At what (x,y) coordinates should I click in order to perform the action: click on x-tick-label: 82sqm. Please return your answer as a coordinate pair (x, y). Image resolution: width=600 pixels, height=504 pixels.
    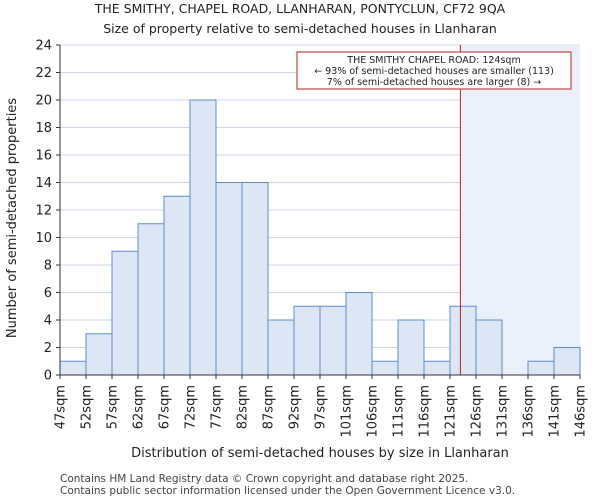
    Looking at the image, I should click on (243, 407).